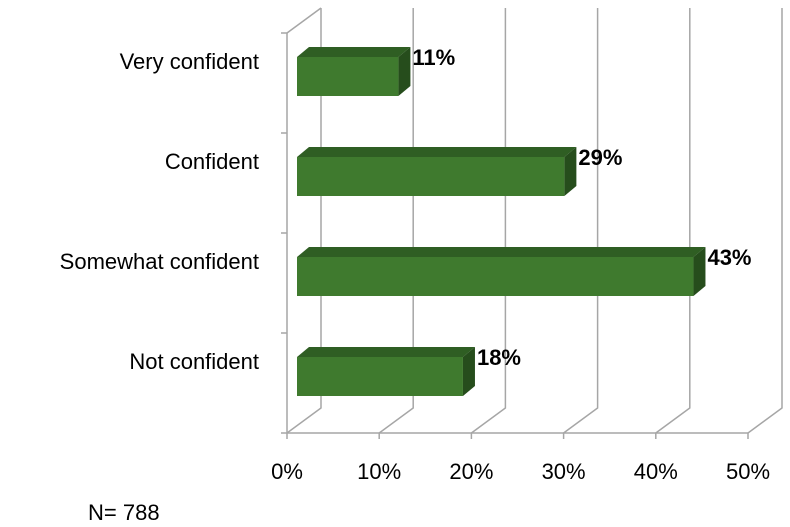 The height and width of the screenshot is (527, 790). Describe the element at coordinates (656, 471) in the screenshot. I see `x-tick-label: 40%` at that location.